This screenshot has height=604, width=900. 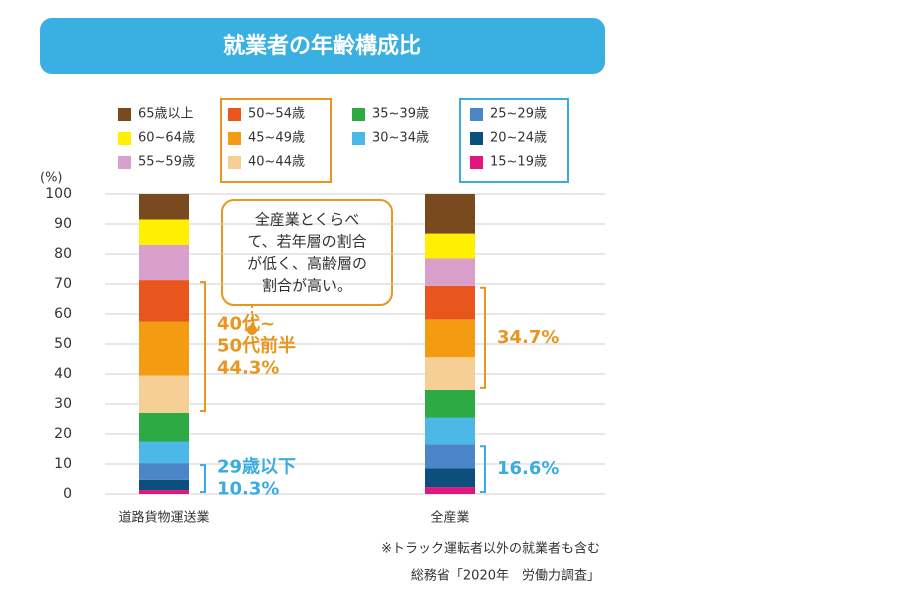 What do you see at coordinates (67, 494) in the screenshot?
I see `y-tick-label: 0` at bounding box center [67, 494].